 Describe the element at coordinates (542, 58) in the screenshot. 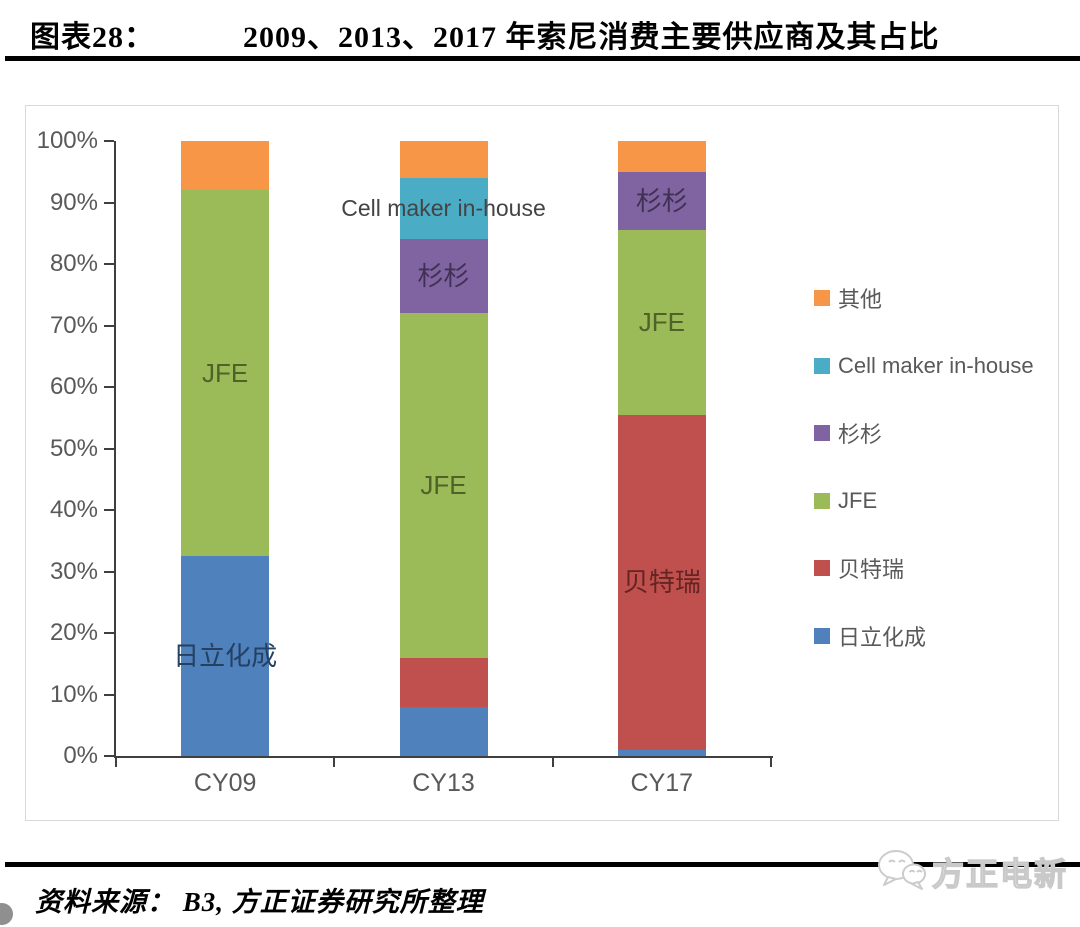

I see `top-divider-rule` at that location.